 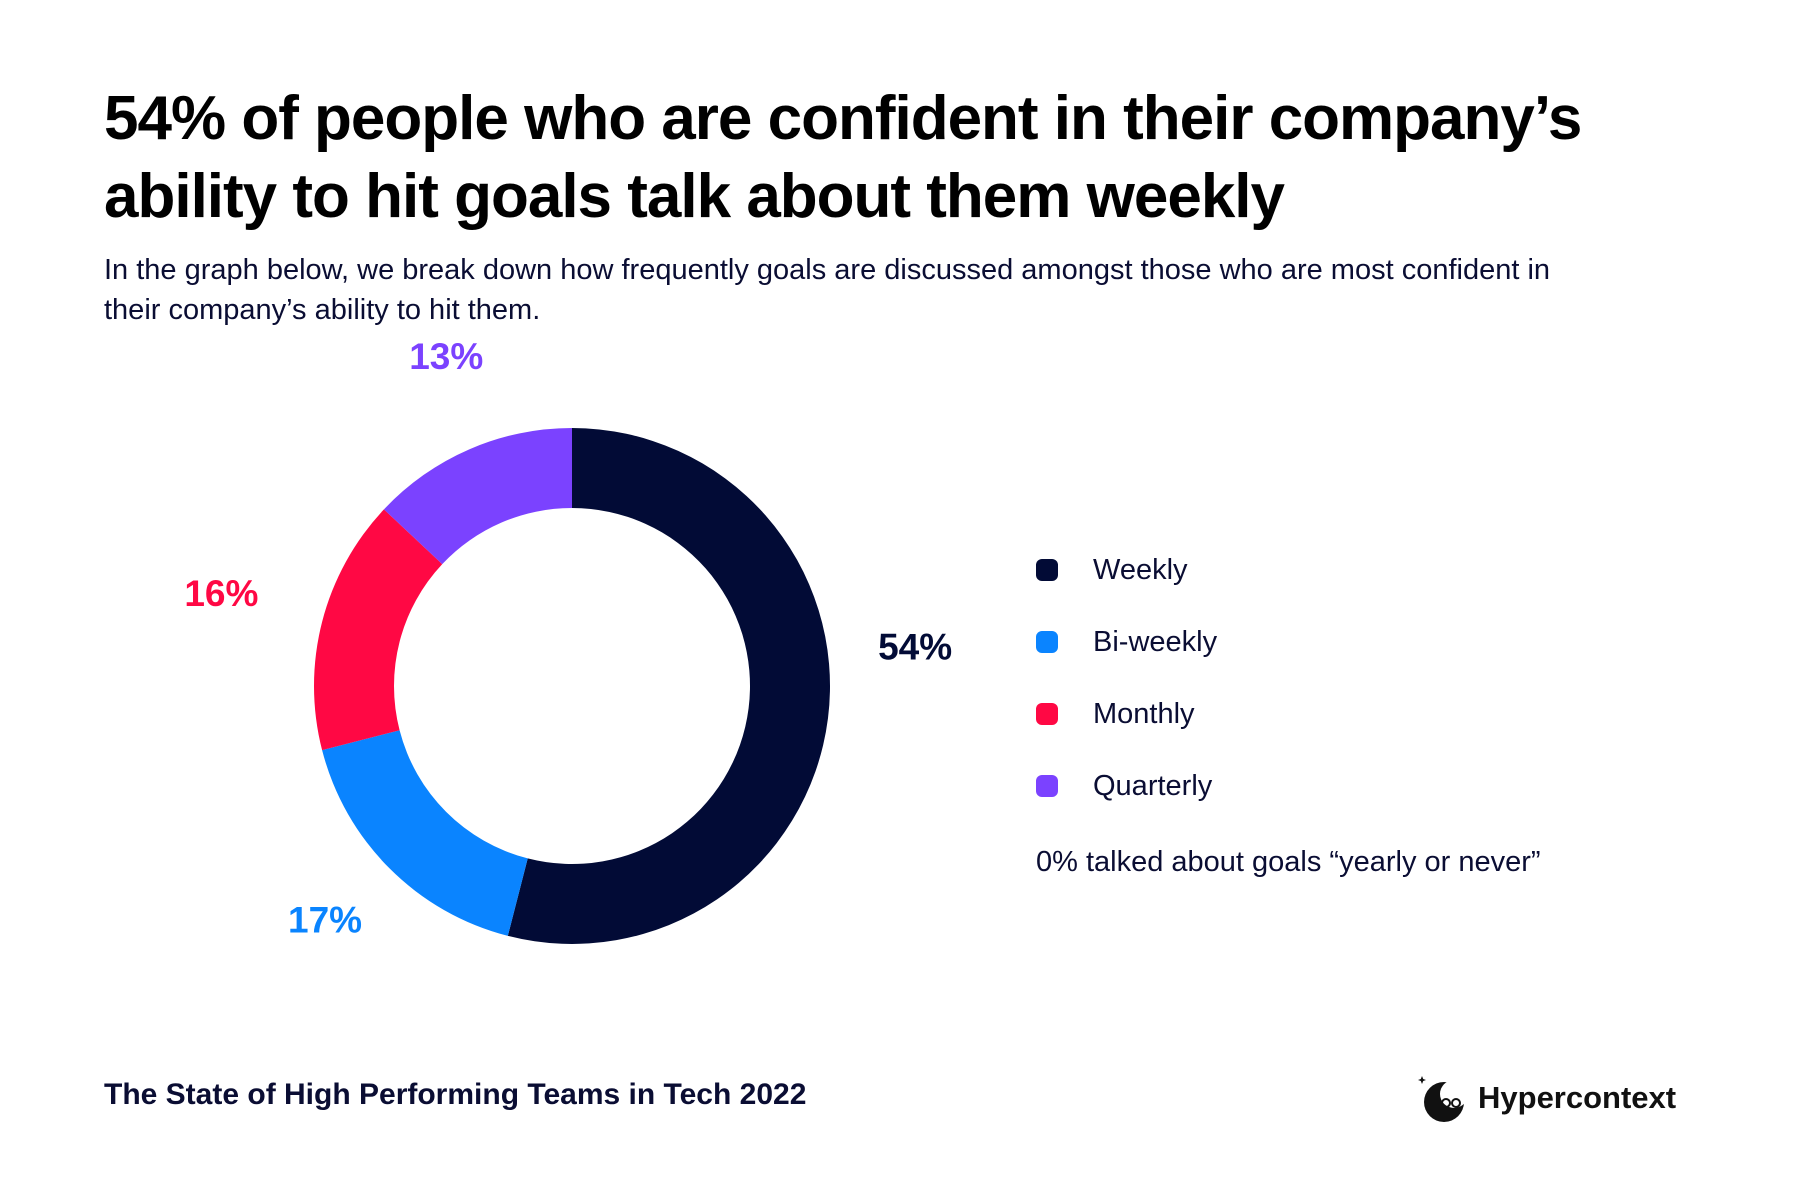 I want to click on hypercontext-logo-icon, so click(x=1443, y=1099).